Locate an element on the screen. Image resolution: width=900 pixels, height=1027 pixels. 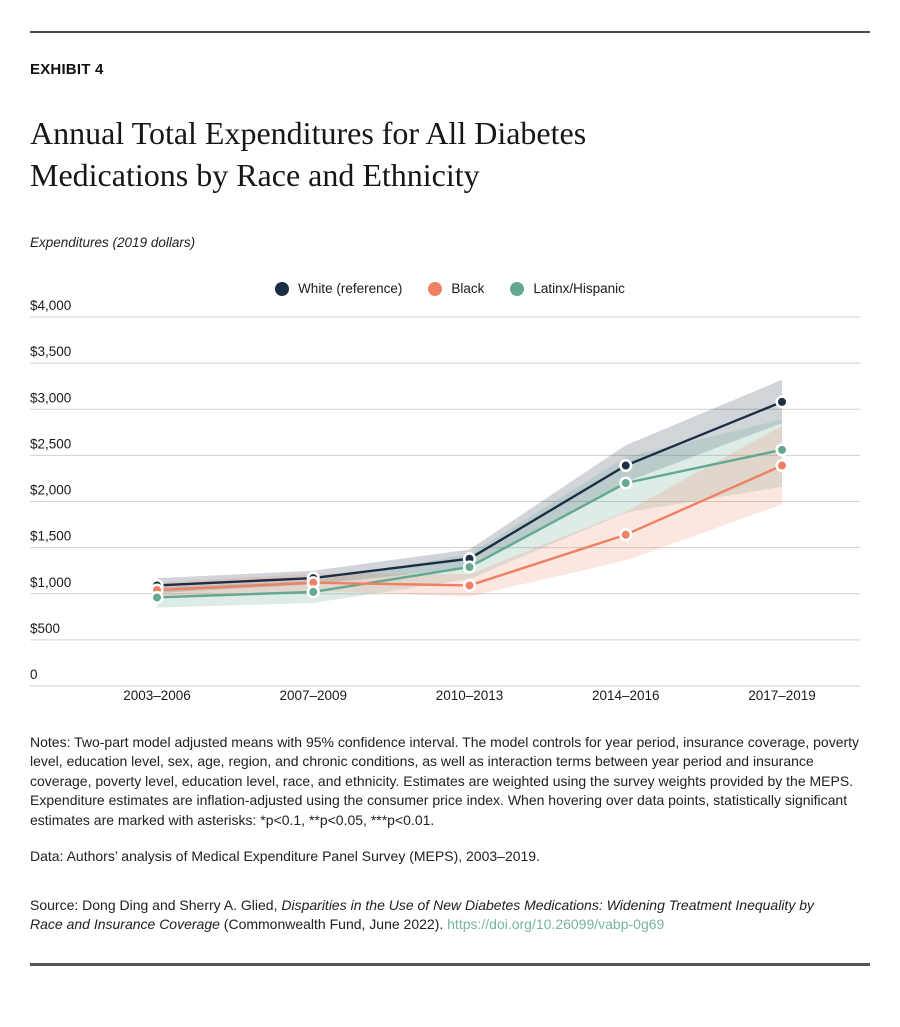
legend-item-latinx: Latinx/Hispanic is located at coordinates (567, 288).